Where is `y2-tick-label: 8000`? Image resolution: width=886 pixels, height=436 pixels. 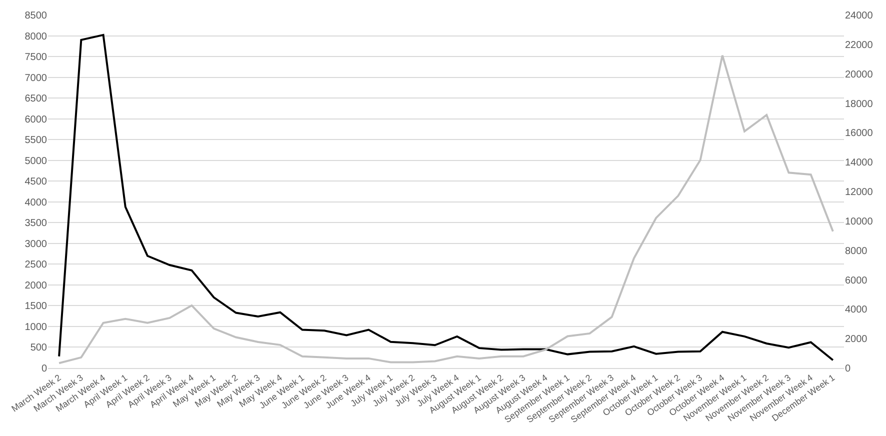
y2-tick-label: 8000 is located at coordinates (856, 251).